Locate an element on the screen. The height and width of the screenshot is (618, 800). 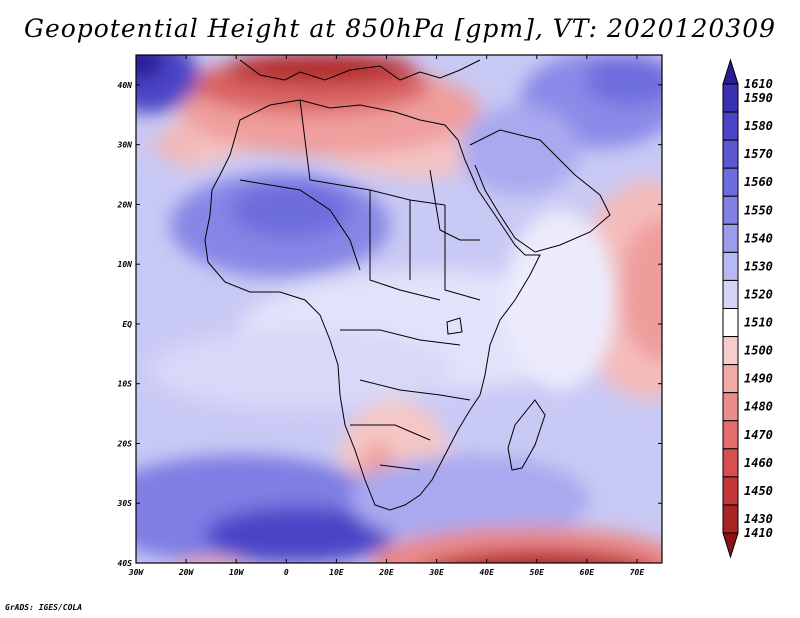
colorbar-label: 1490 is located at coordinates (758, 379).